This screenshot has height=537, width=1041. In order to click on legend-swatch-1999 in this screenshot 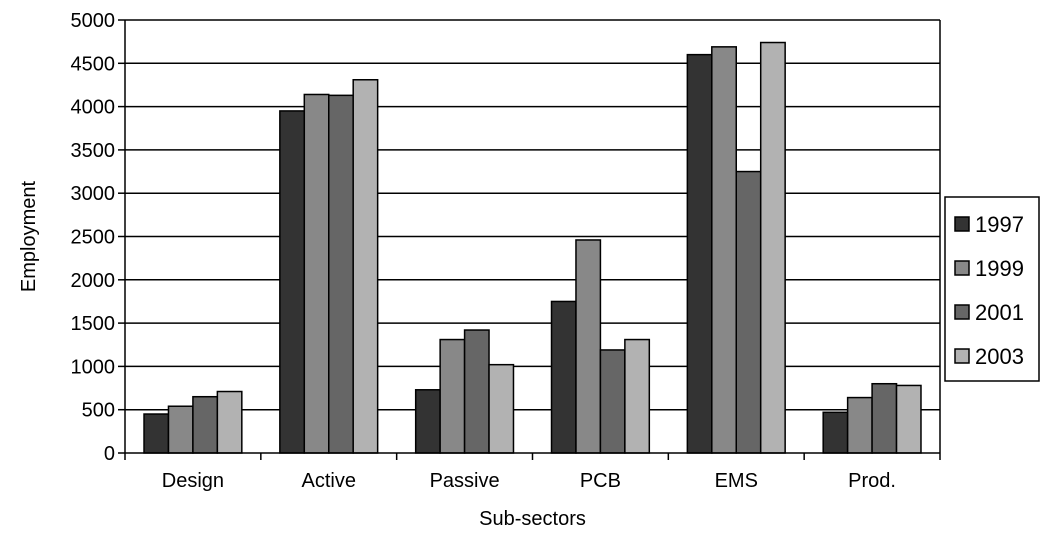, I will do `click(962, 268)`.